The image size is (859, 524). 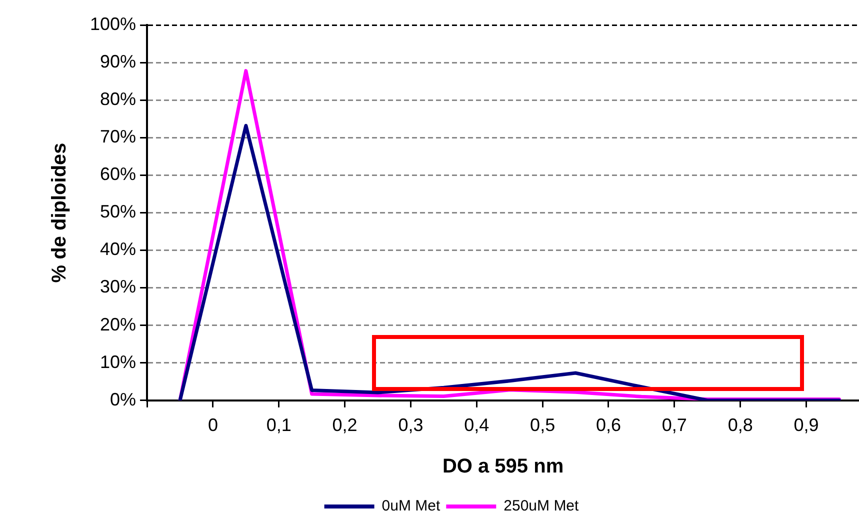 I want to click on y-tick-label: 50%, so click(x=118, y=212).